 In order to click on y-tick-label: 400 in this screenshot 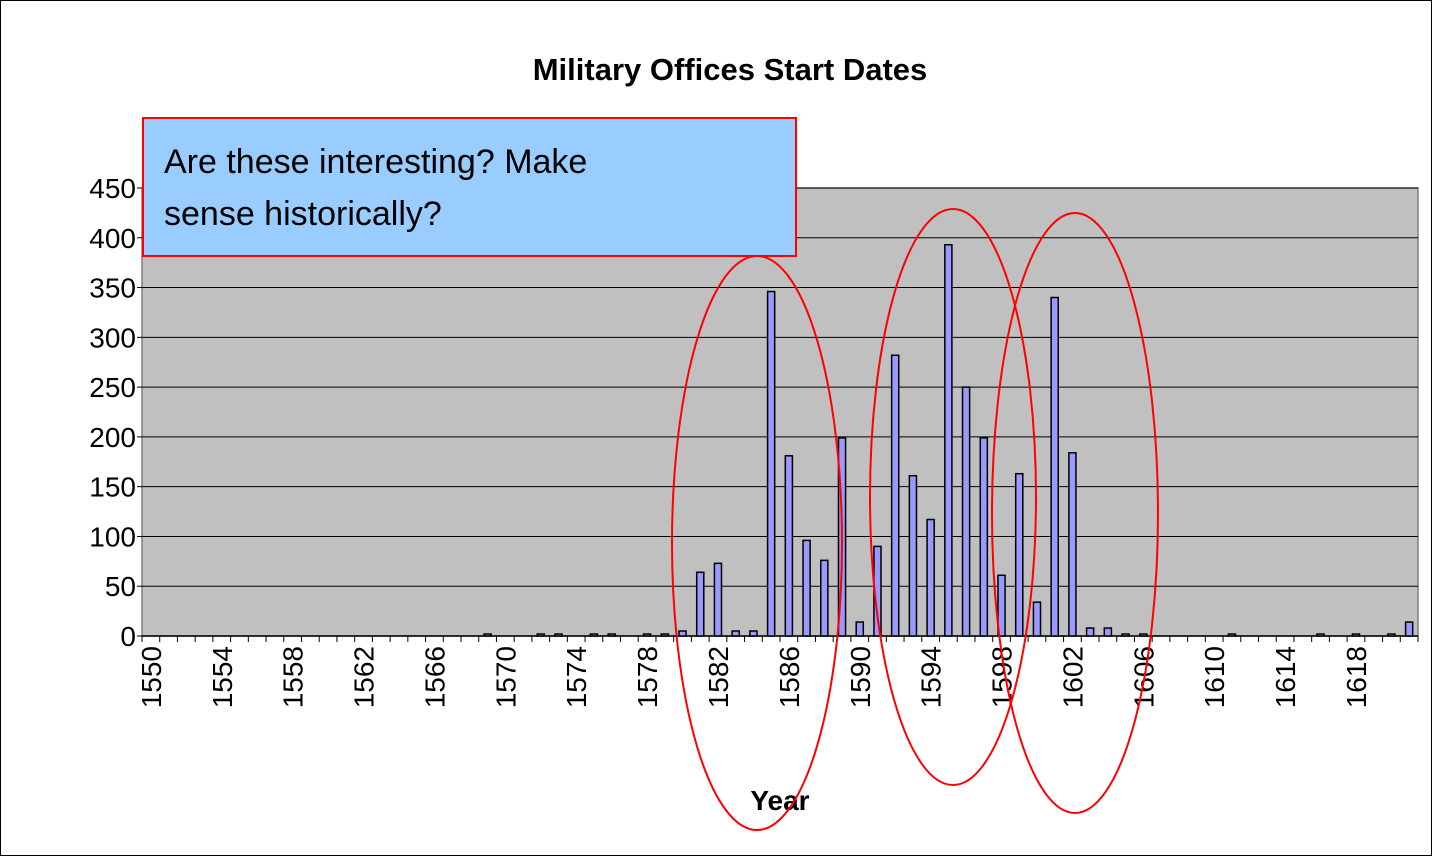, I will do `click(112, 238)`.